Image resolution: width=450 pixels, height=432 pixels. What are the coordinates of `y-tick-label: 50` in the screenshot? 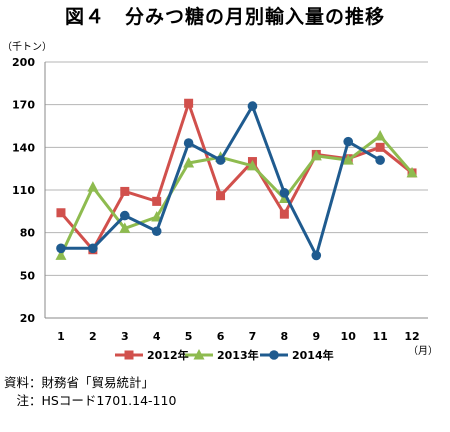 It's located at (28, 275).